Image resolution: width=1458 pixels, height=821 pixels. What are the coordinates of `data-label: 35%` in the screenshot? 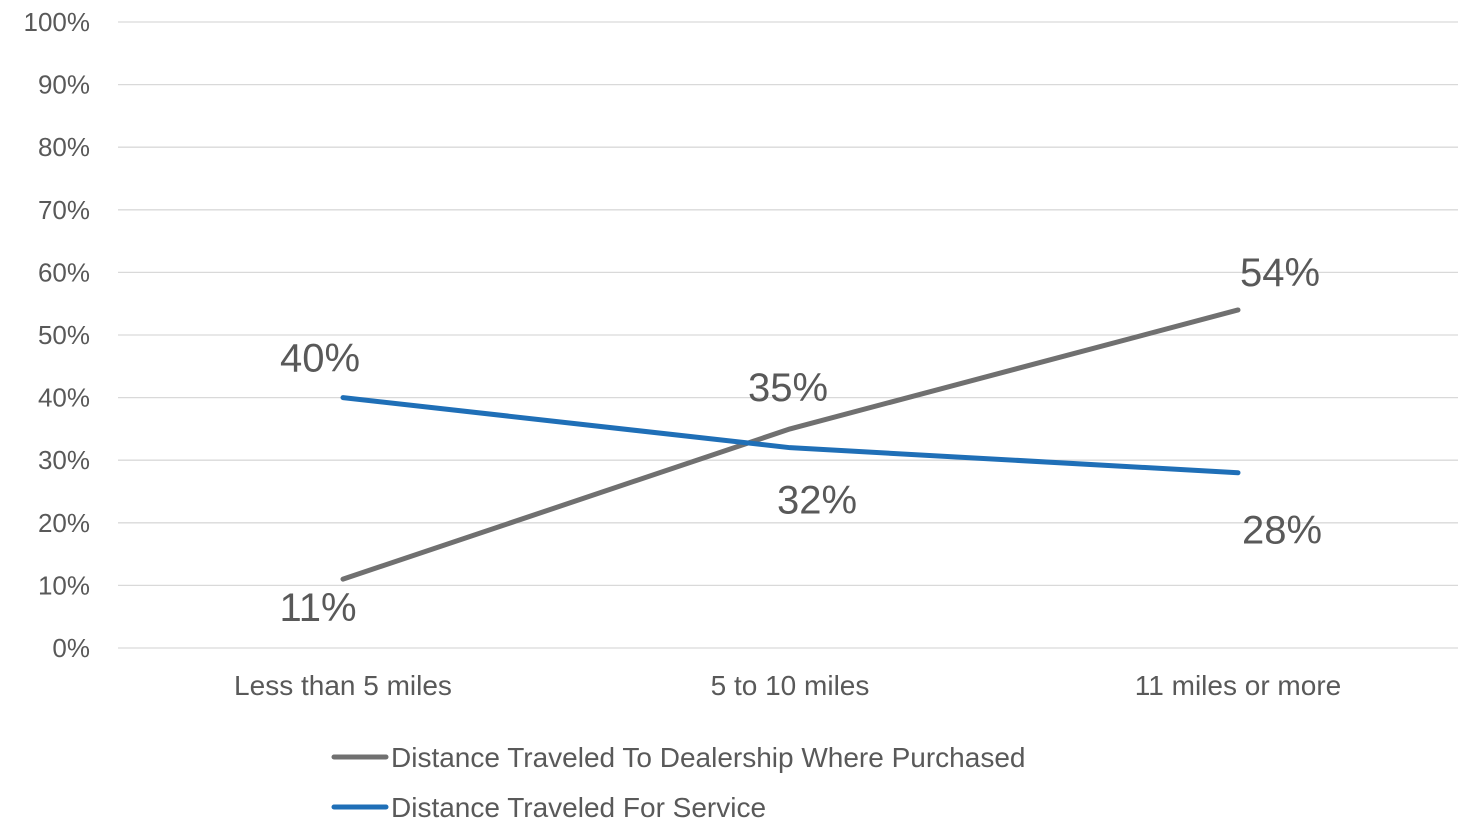 It's located at (788, 388).